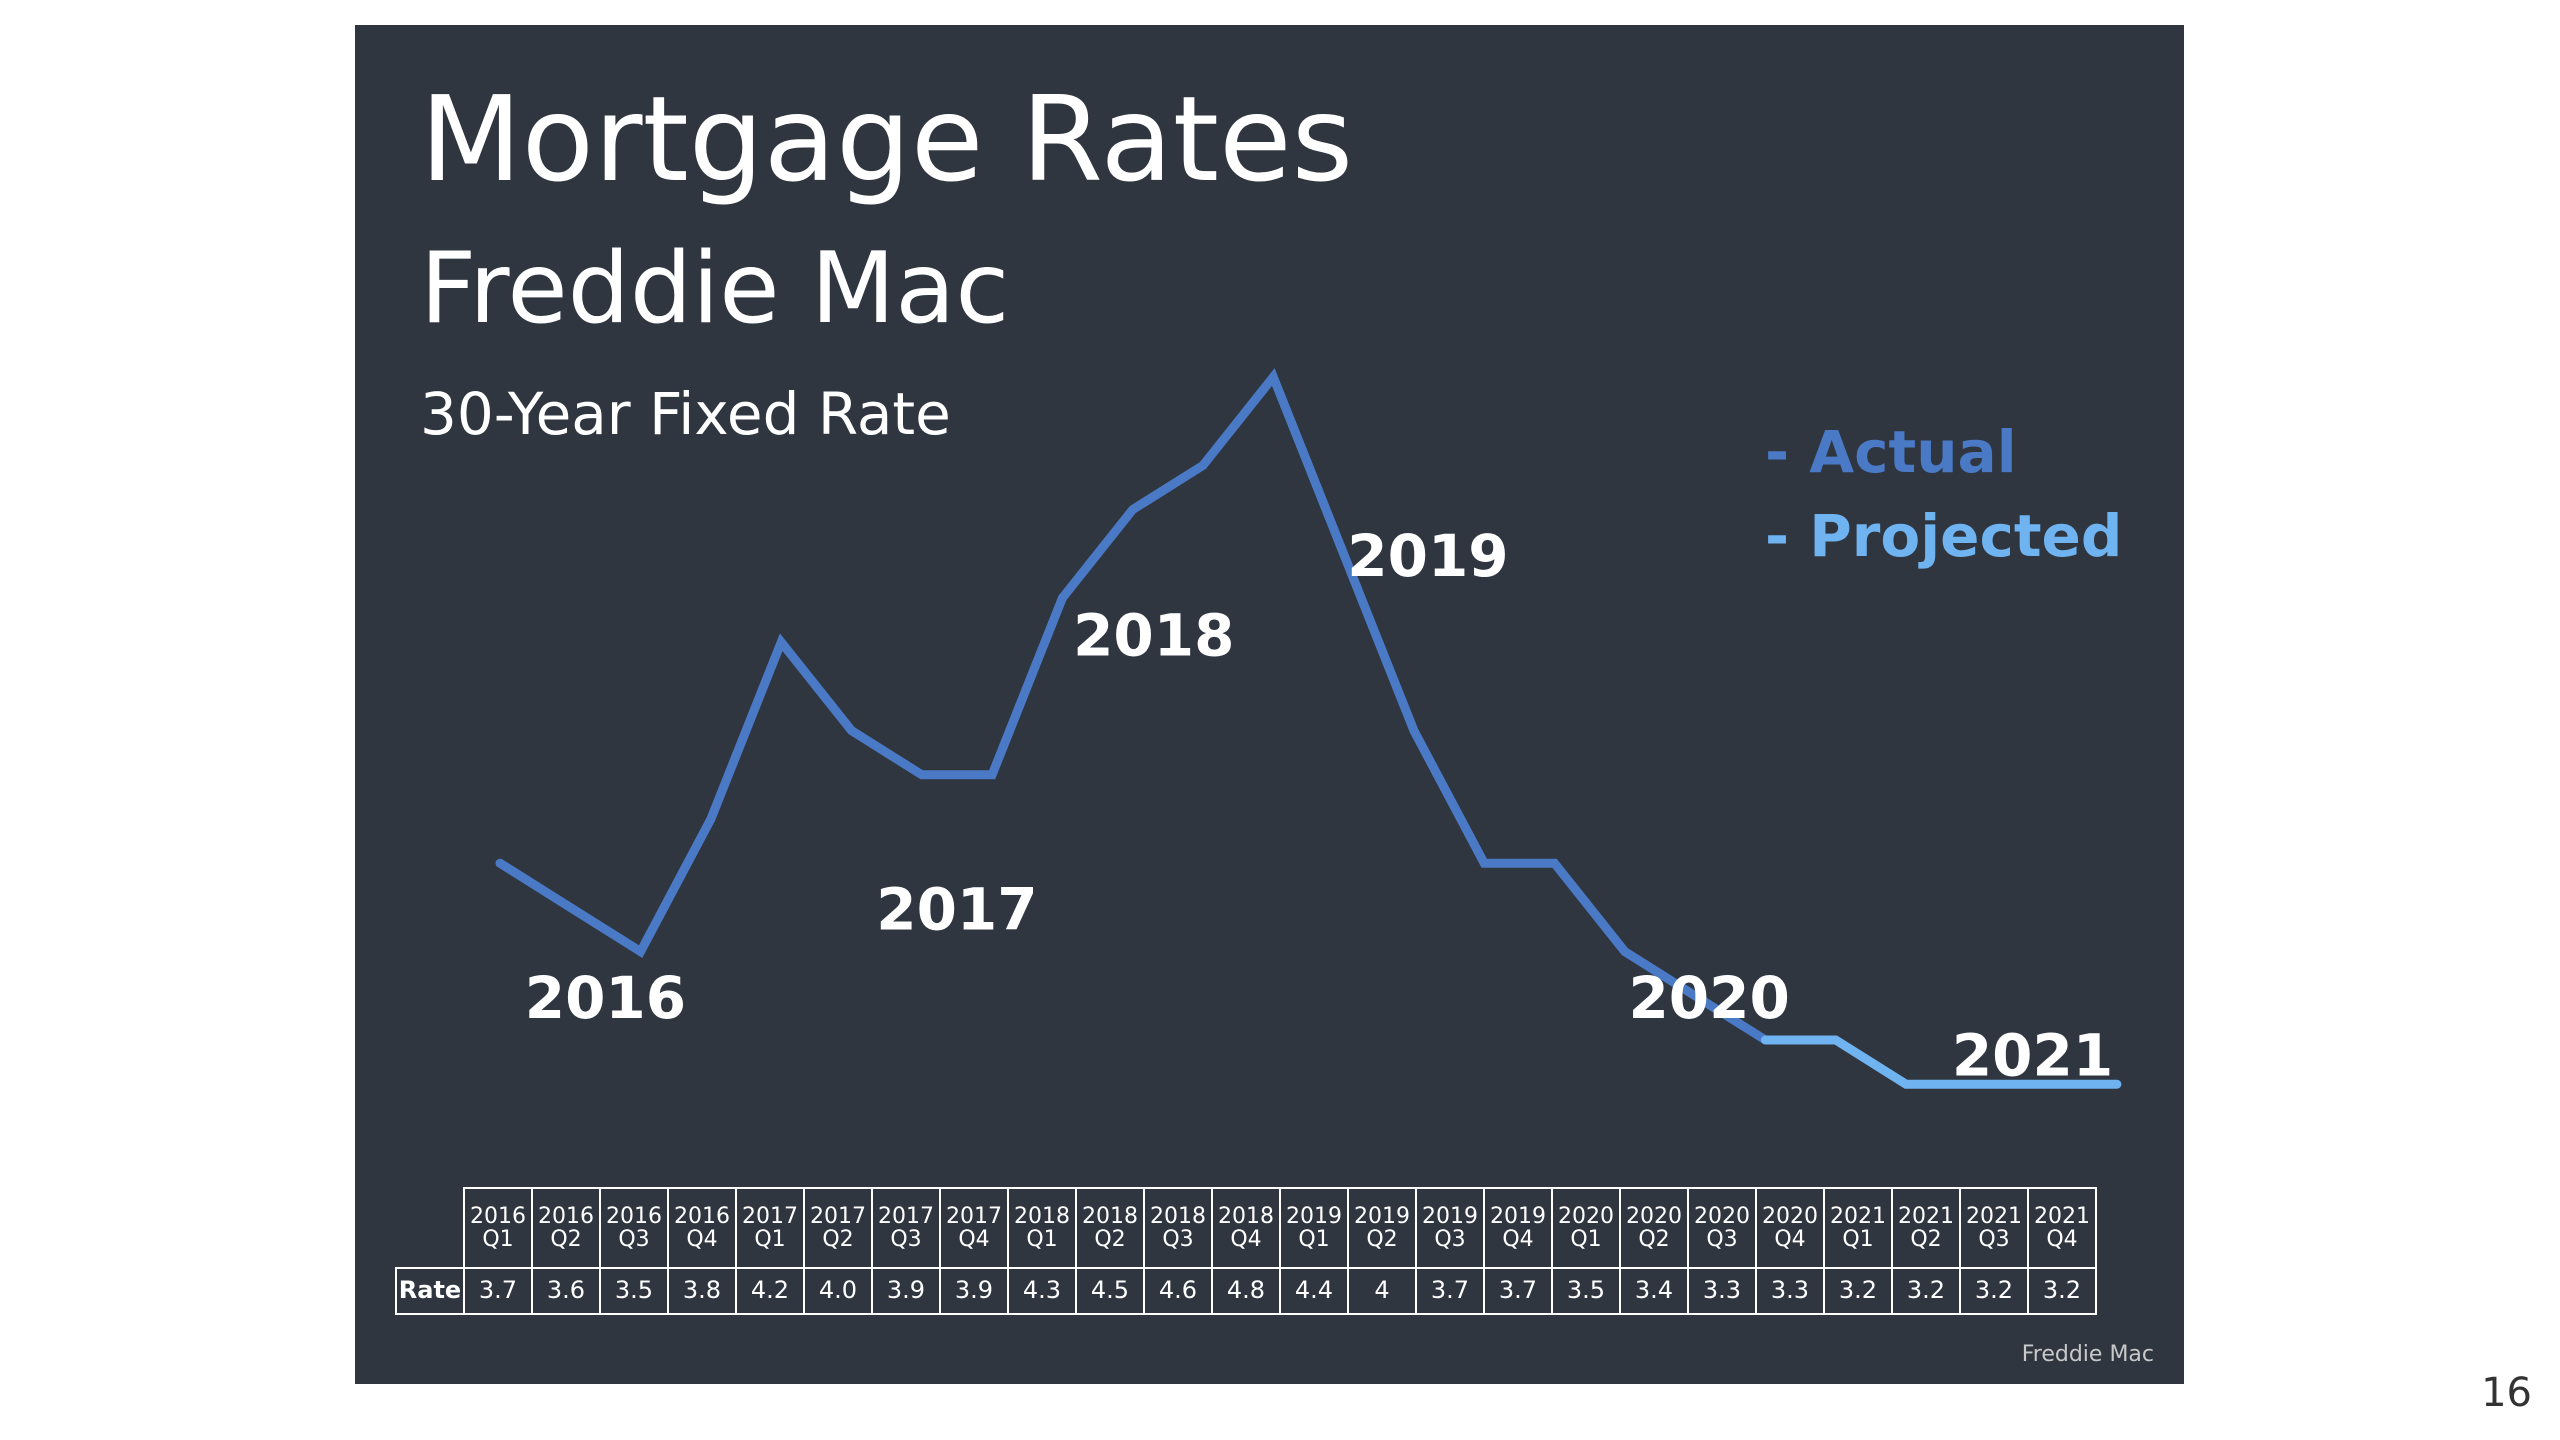  I want to click on rate-cell: 3.7, so click(1450, 1291).